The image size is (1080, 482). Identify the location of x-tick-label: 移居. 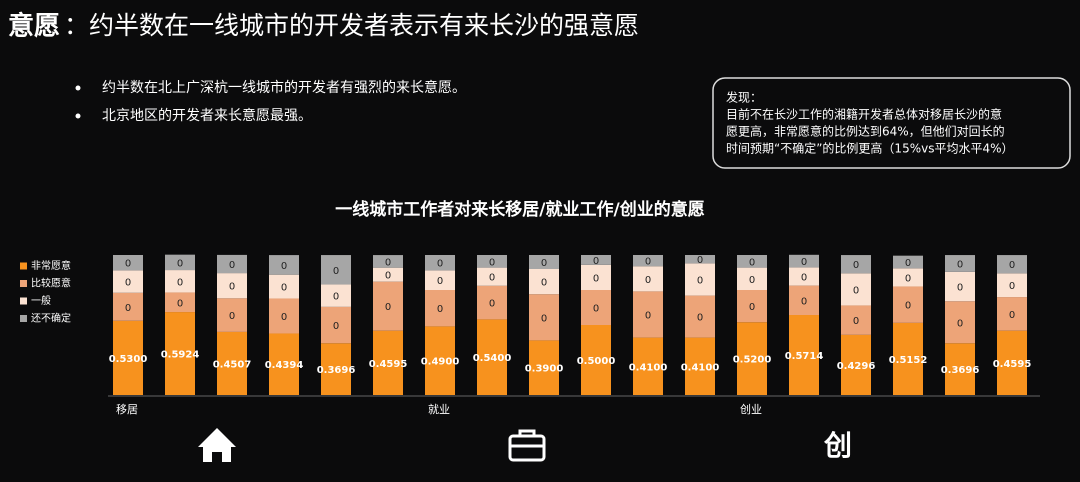
(127, 409).